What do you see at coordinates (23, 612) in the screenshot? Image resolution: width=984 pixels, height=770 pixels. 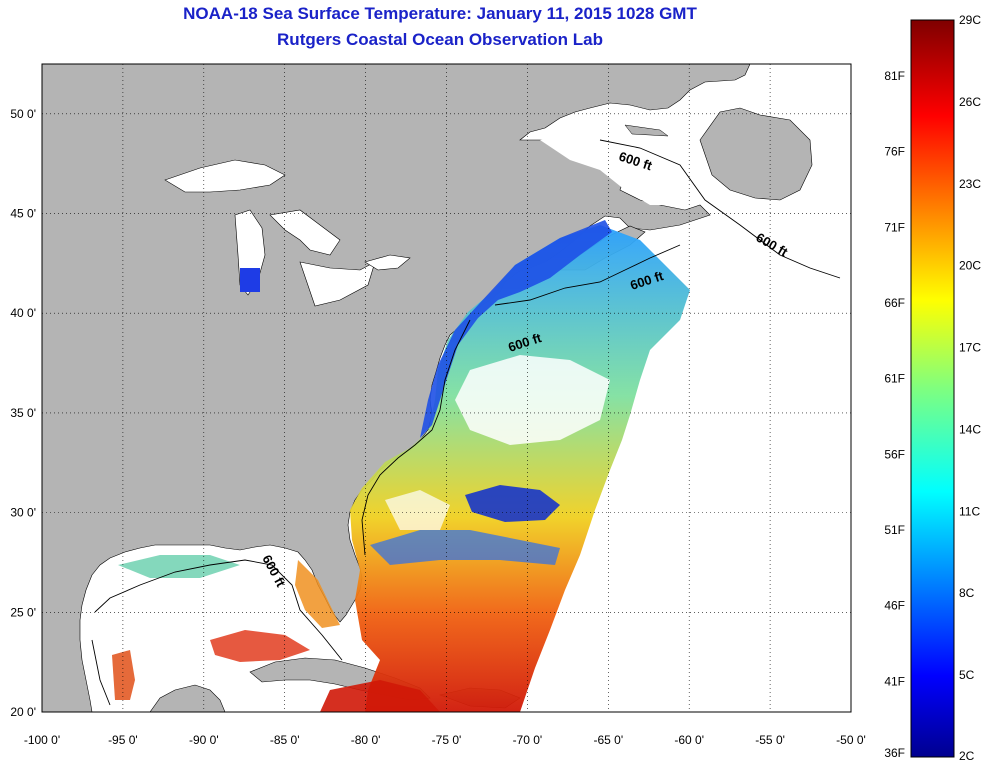 I see `lat-tick-label: 25 0'` at bounding box center [23, 612].